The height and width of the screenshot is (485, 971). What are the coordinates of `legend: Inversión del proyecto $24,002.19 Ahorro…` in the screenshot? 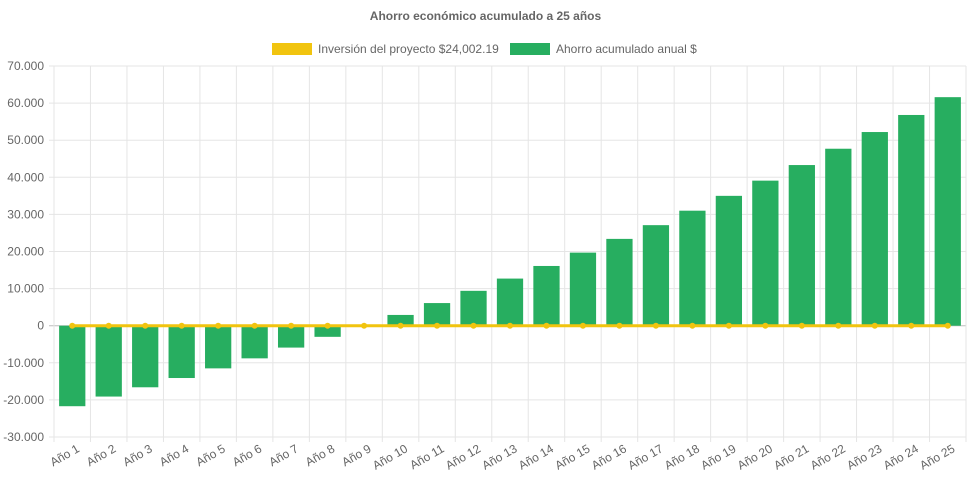 It's located at (485, 49).